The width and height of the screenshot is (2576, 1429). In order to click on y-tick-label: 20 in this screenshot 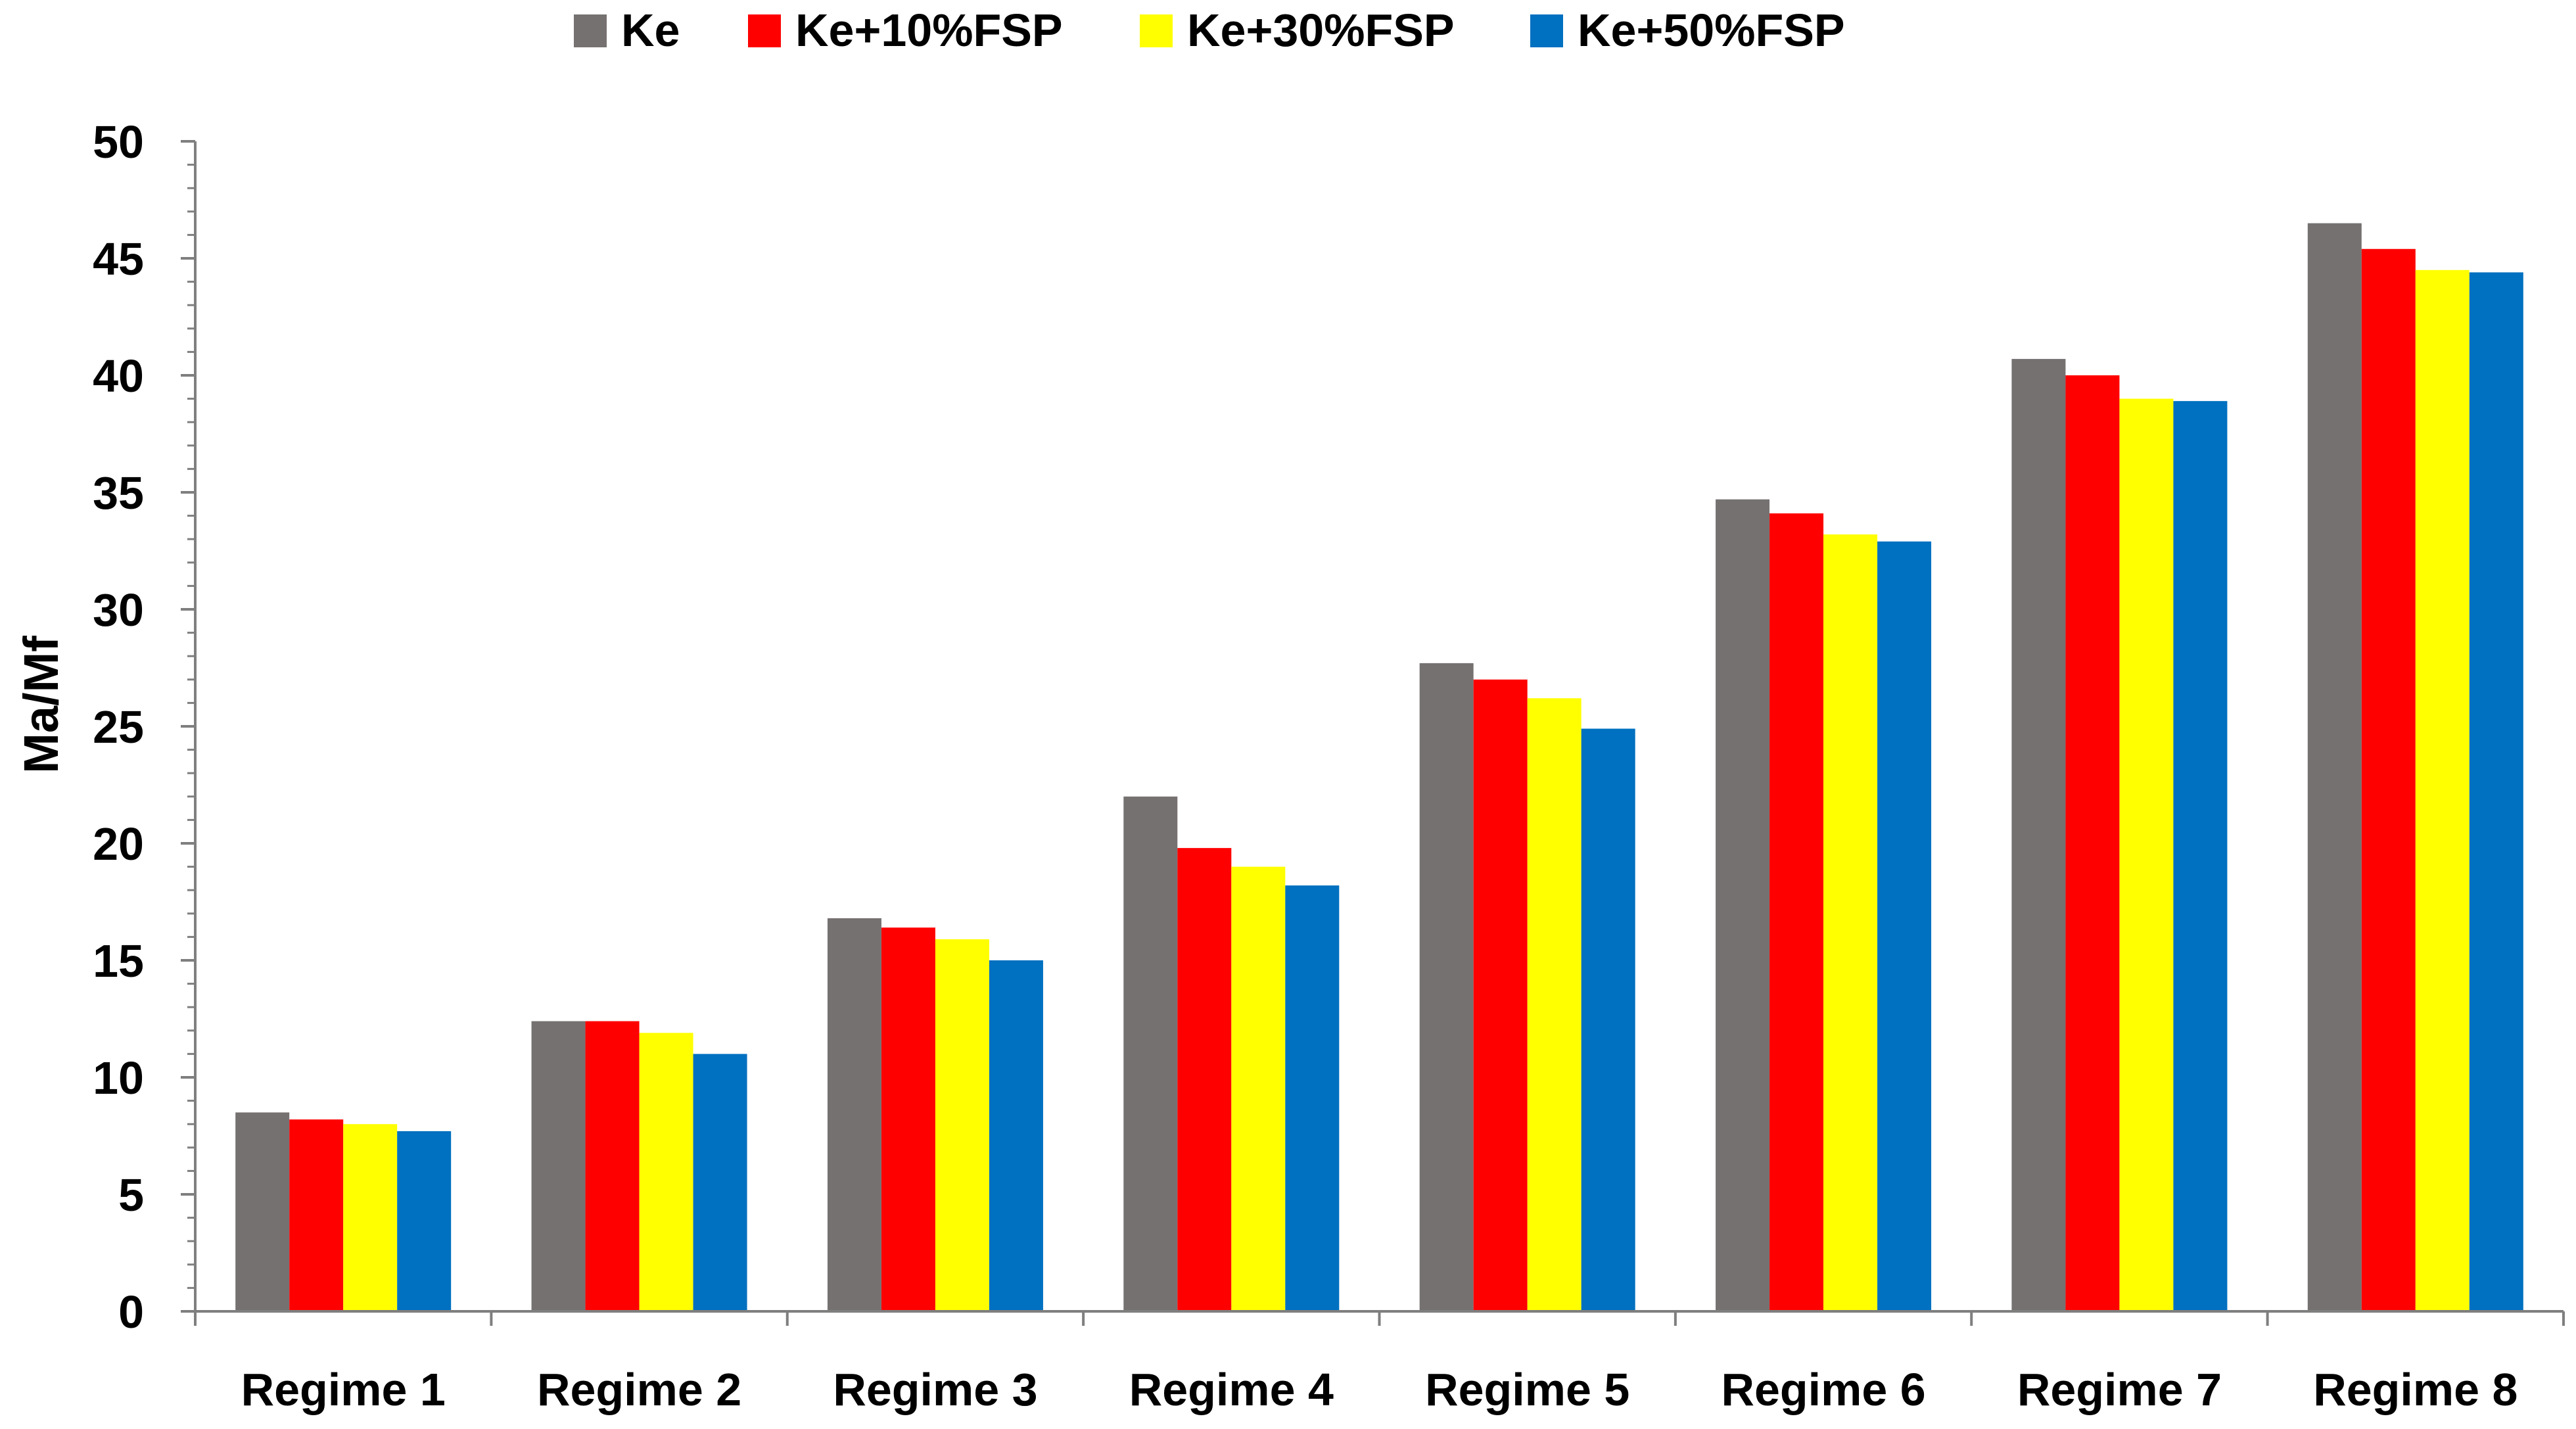, I will do `click(118, 844)`.